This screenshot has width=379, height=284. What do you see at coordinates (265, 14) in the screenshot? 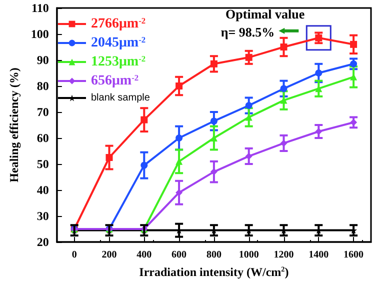
I see `annotation: Optimal value` at bounding box center [265, 14].